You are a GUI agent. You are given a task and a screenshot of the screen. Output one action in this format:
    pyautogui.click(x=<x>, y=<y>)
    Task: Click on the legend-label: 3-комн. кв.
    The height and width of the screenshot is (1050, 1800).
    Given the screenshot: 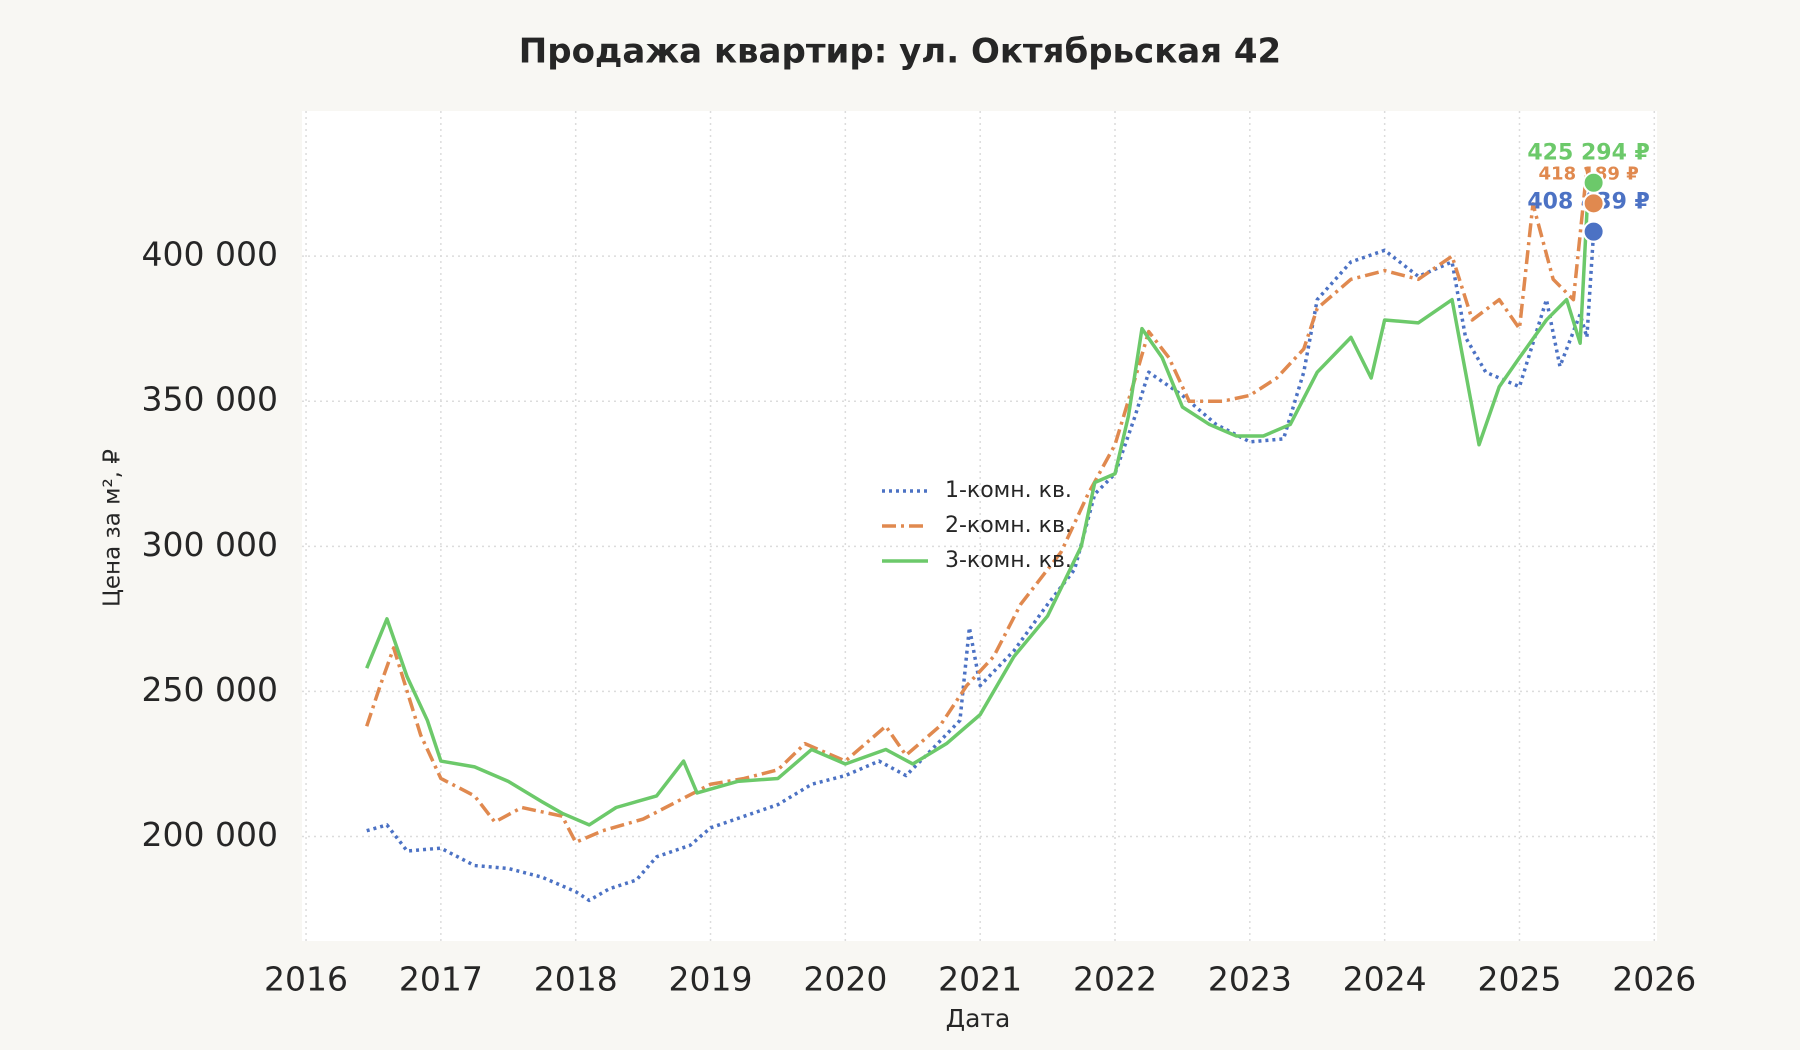 What is the action you would take?
    pyautogui.click(x=1008, y=560)
    